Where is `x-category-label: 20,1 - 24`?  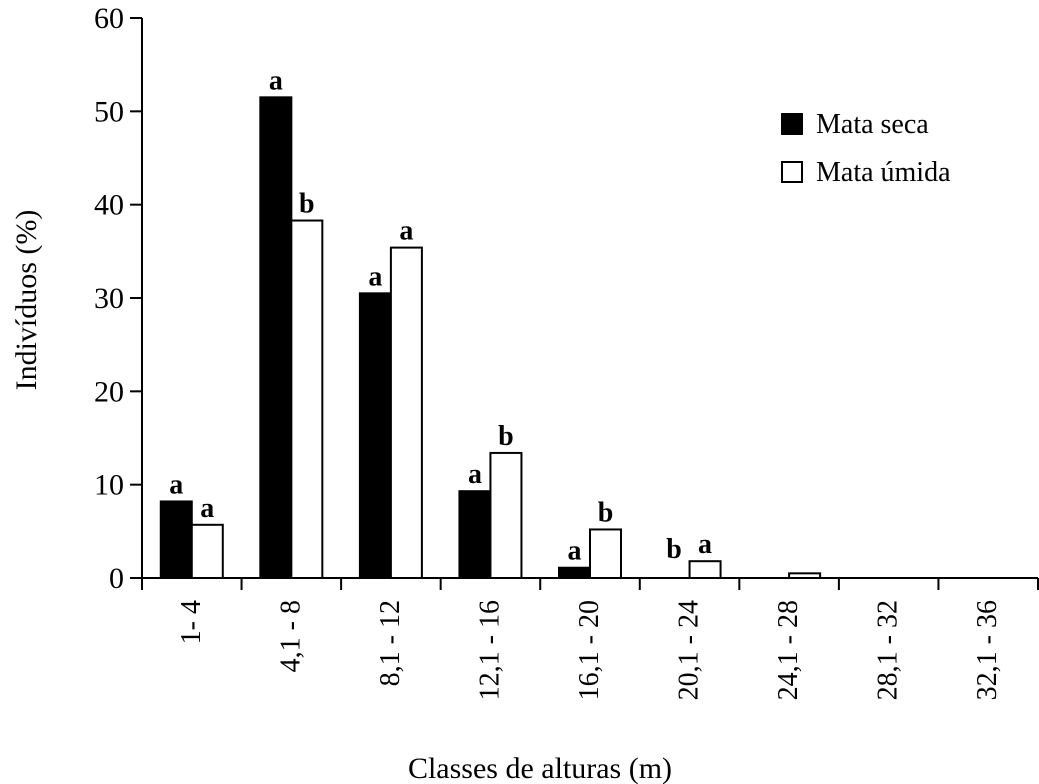
x-category-label: 20,1 - 24 is located at coordinates (689, 650).